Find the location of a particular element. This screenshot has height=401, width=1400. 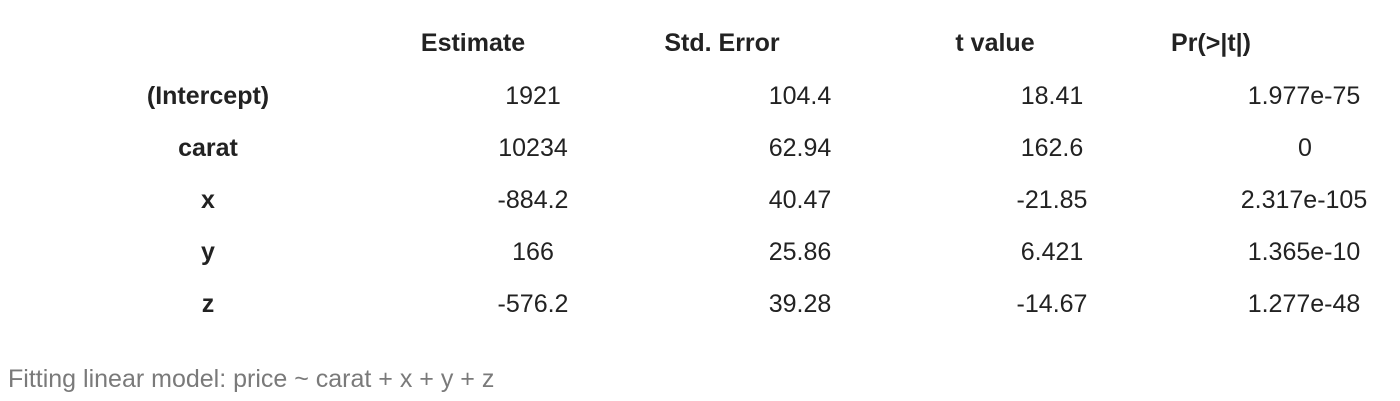

column-header-p-value: Pr(>|t|) is located at coordinates (1211, 43).